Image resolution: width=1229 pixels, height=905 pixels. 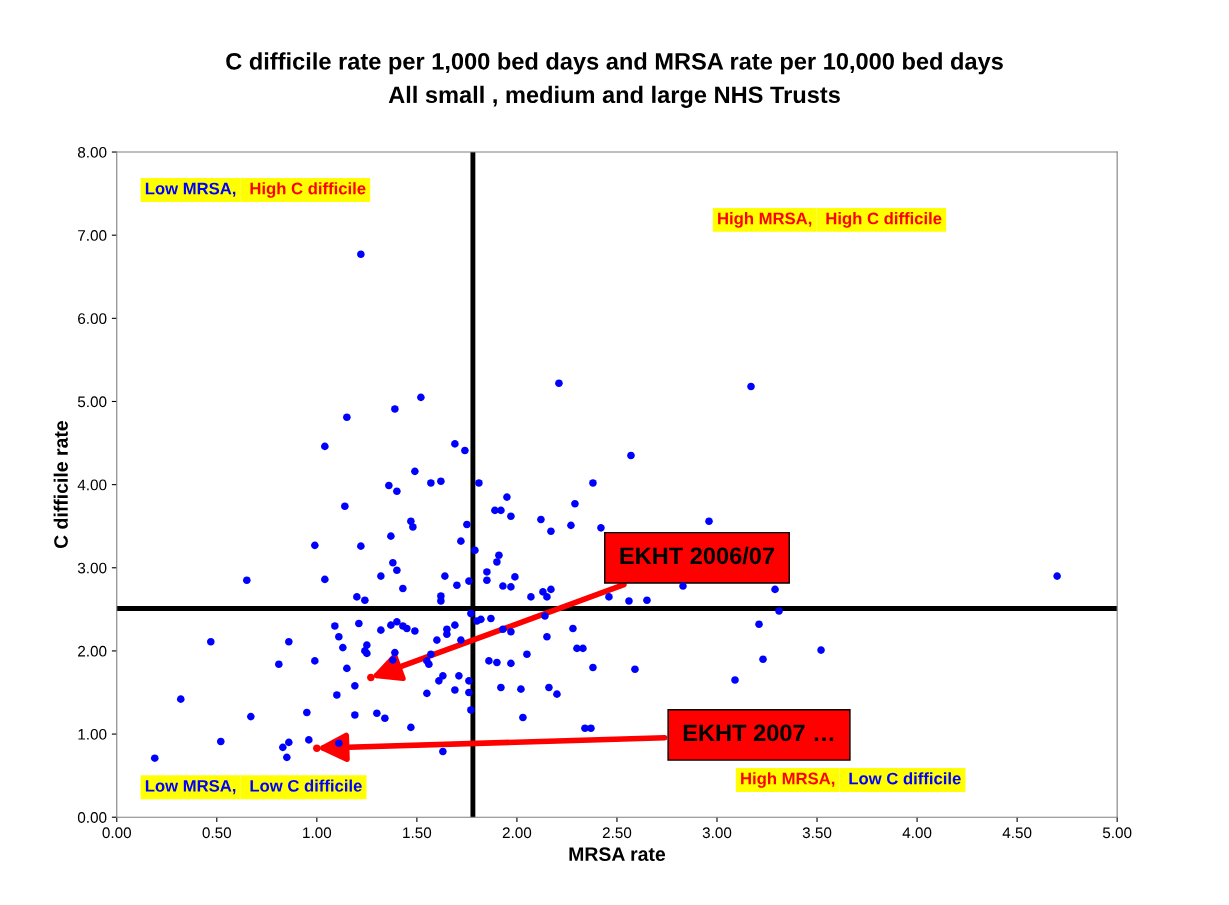 I want to click on annotation: Low MRSA, Low C difficile, so click(x=253, y=787).